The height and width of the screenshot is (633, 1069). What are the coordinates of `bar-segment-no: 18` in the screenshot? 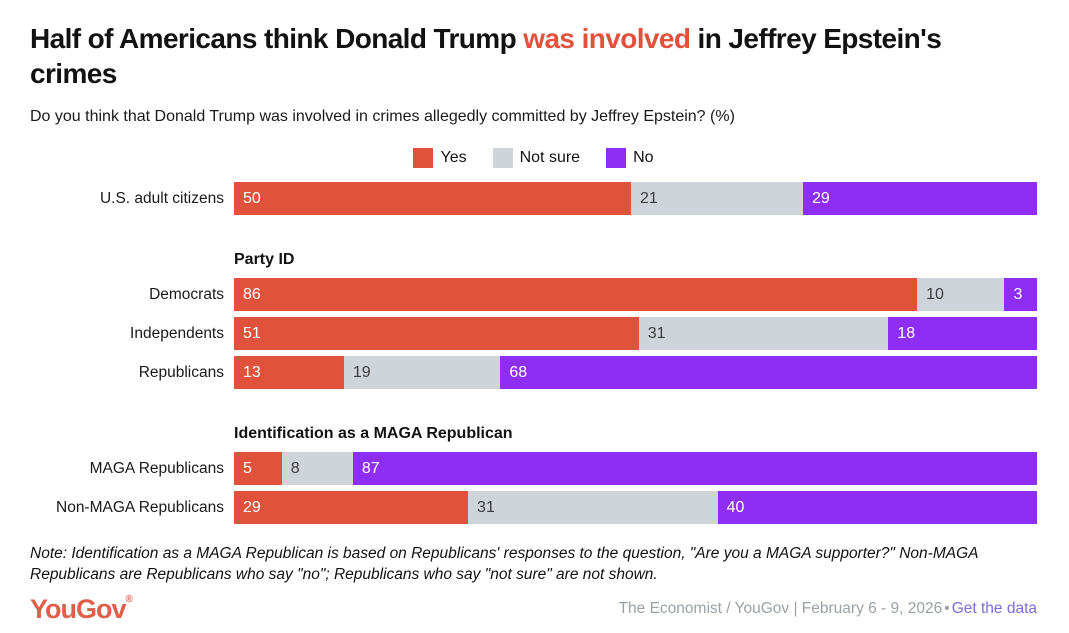 It's located at (963, 334).